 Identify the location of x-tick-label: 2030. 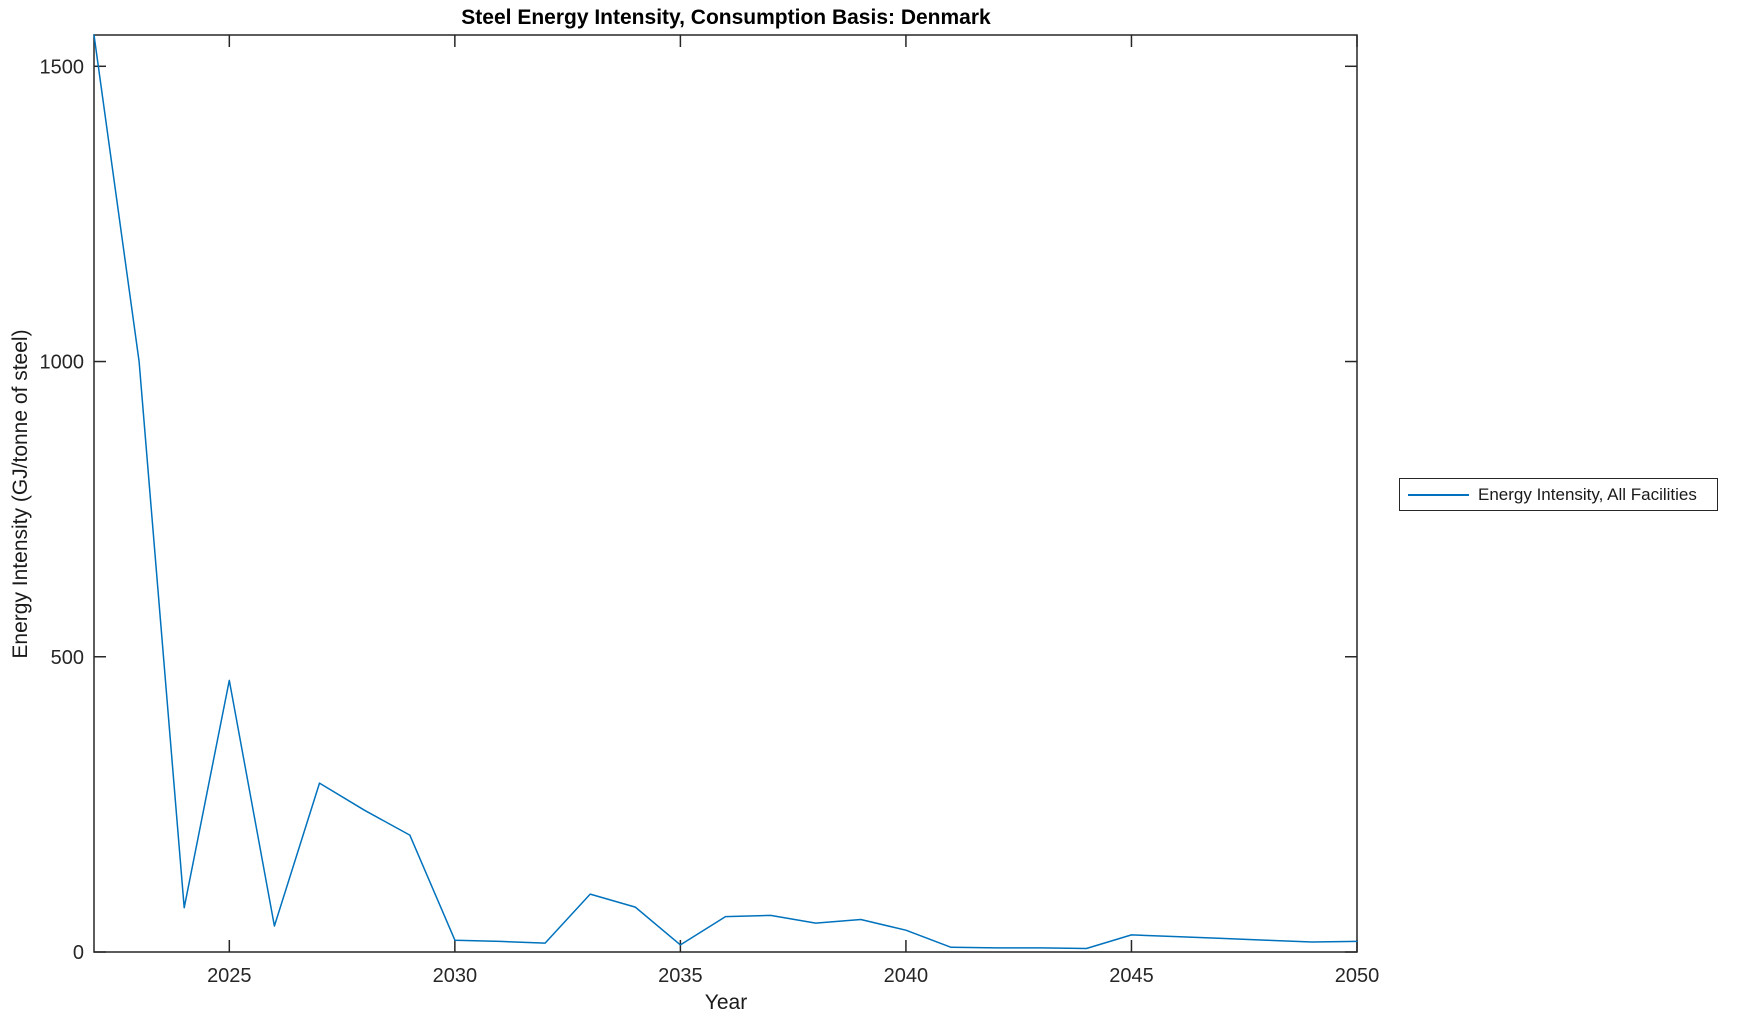
(455, 976).